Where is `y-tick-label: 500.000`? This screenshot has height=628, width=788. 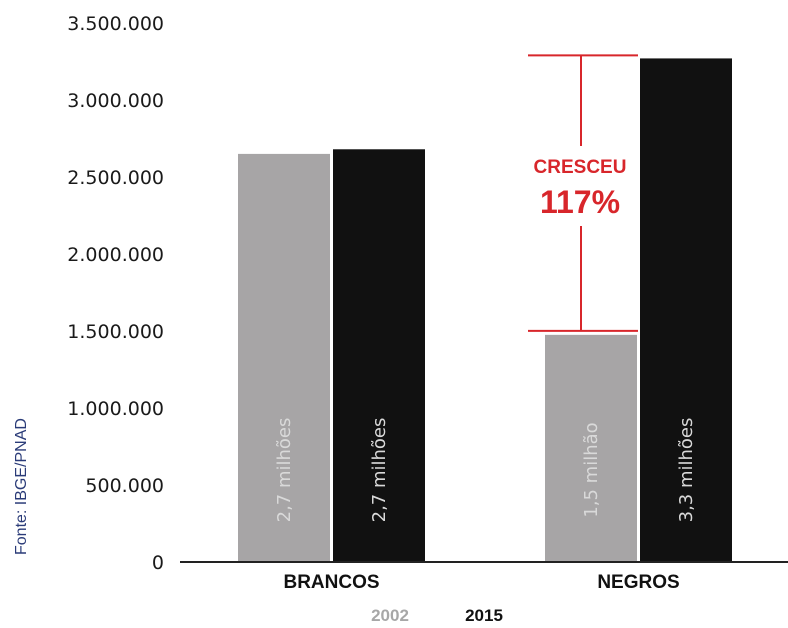
y-tick-label: 500.000 is located at coordinates (124, 486).